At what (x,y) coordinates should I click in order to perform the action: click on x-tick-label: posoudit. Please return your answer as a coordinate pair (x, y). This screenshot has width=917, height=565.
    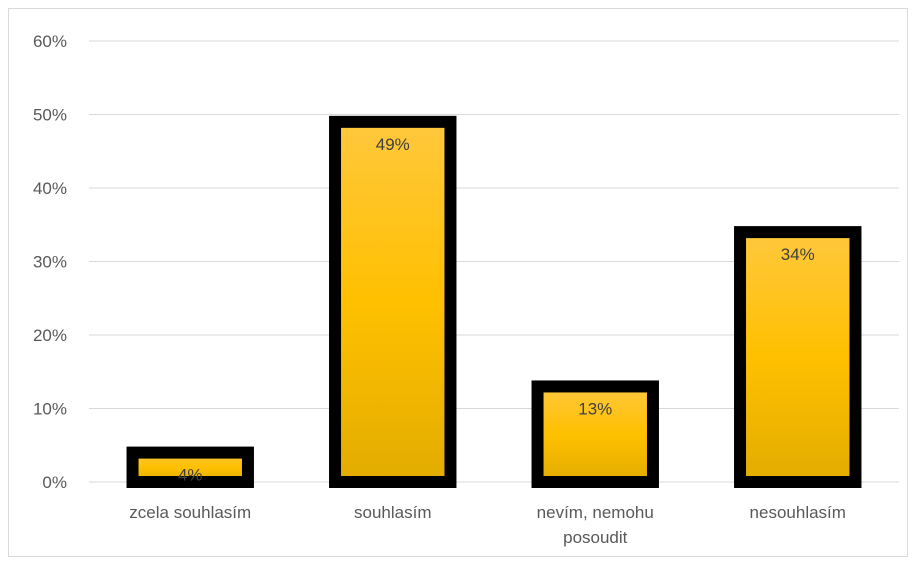
    Looking at the image, I should click on (595, 537).